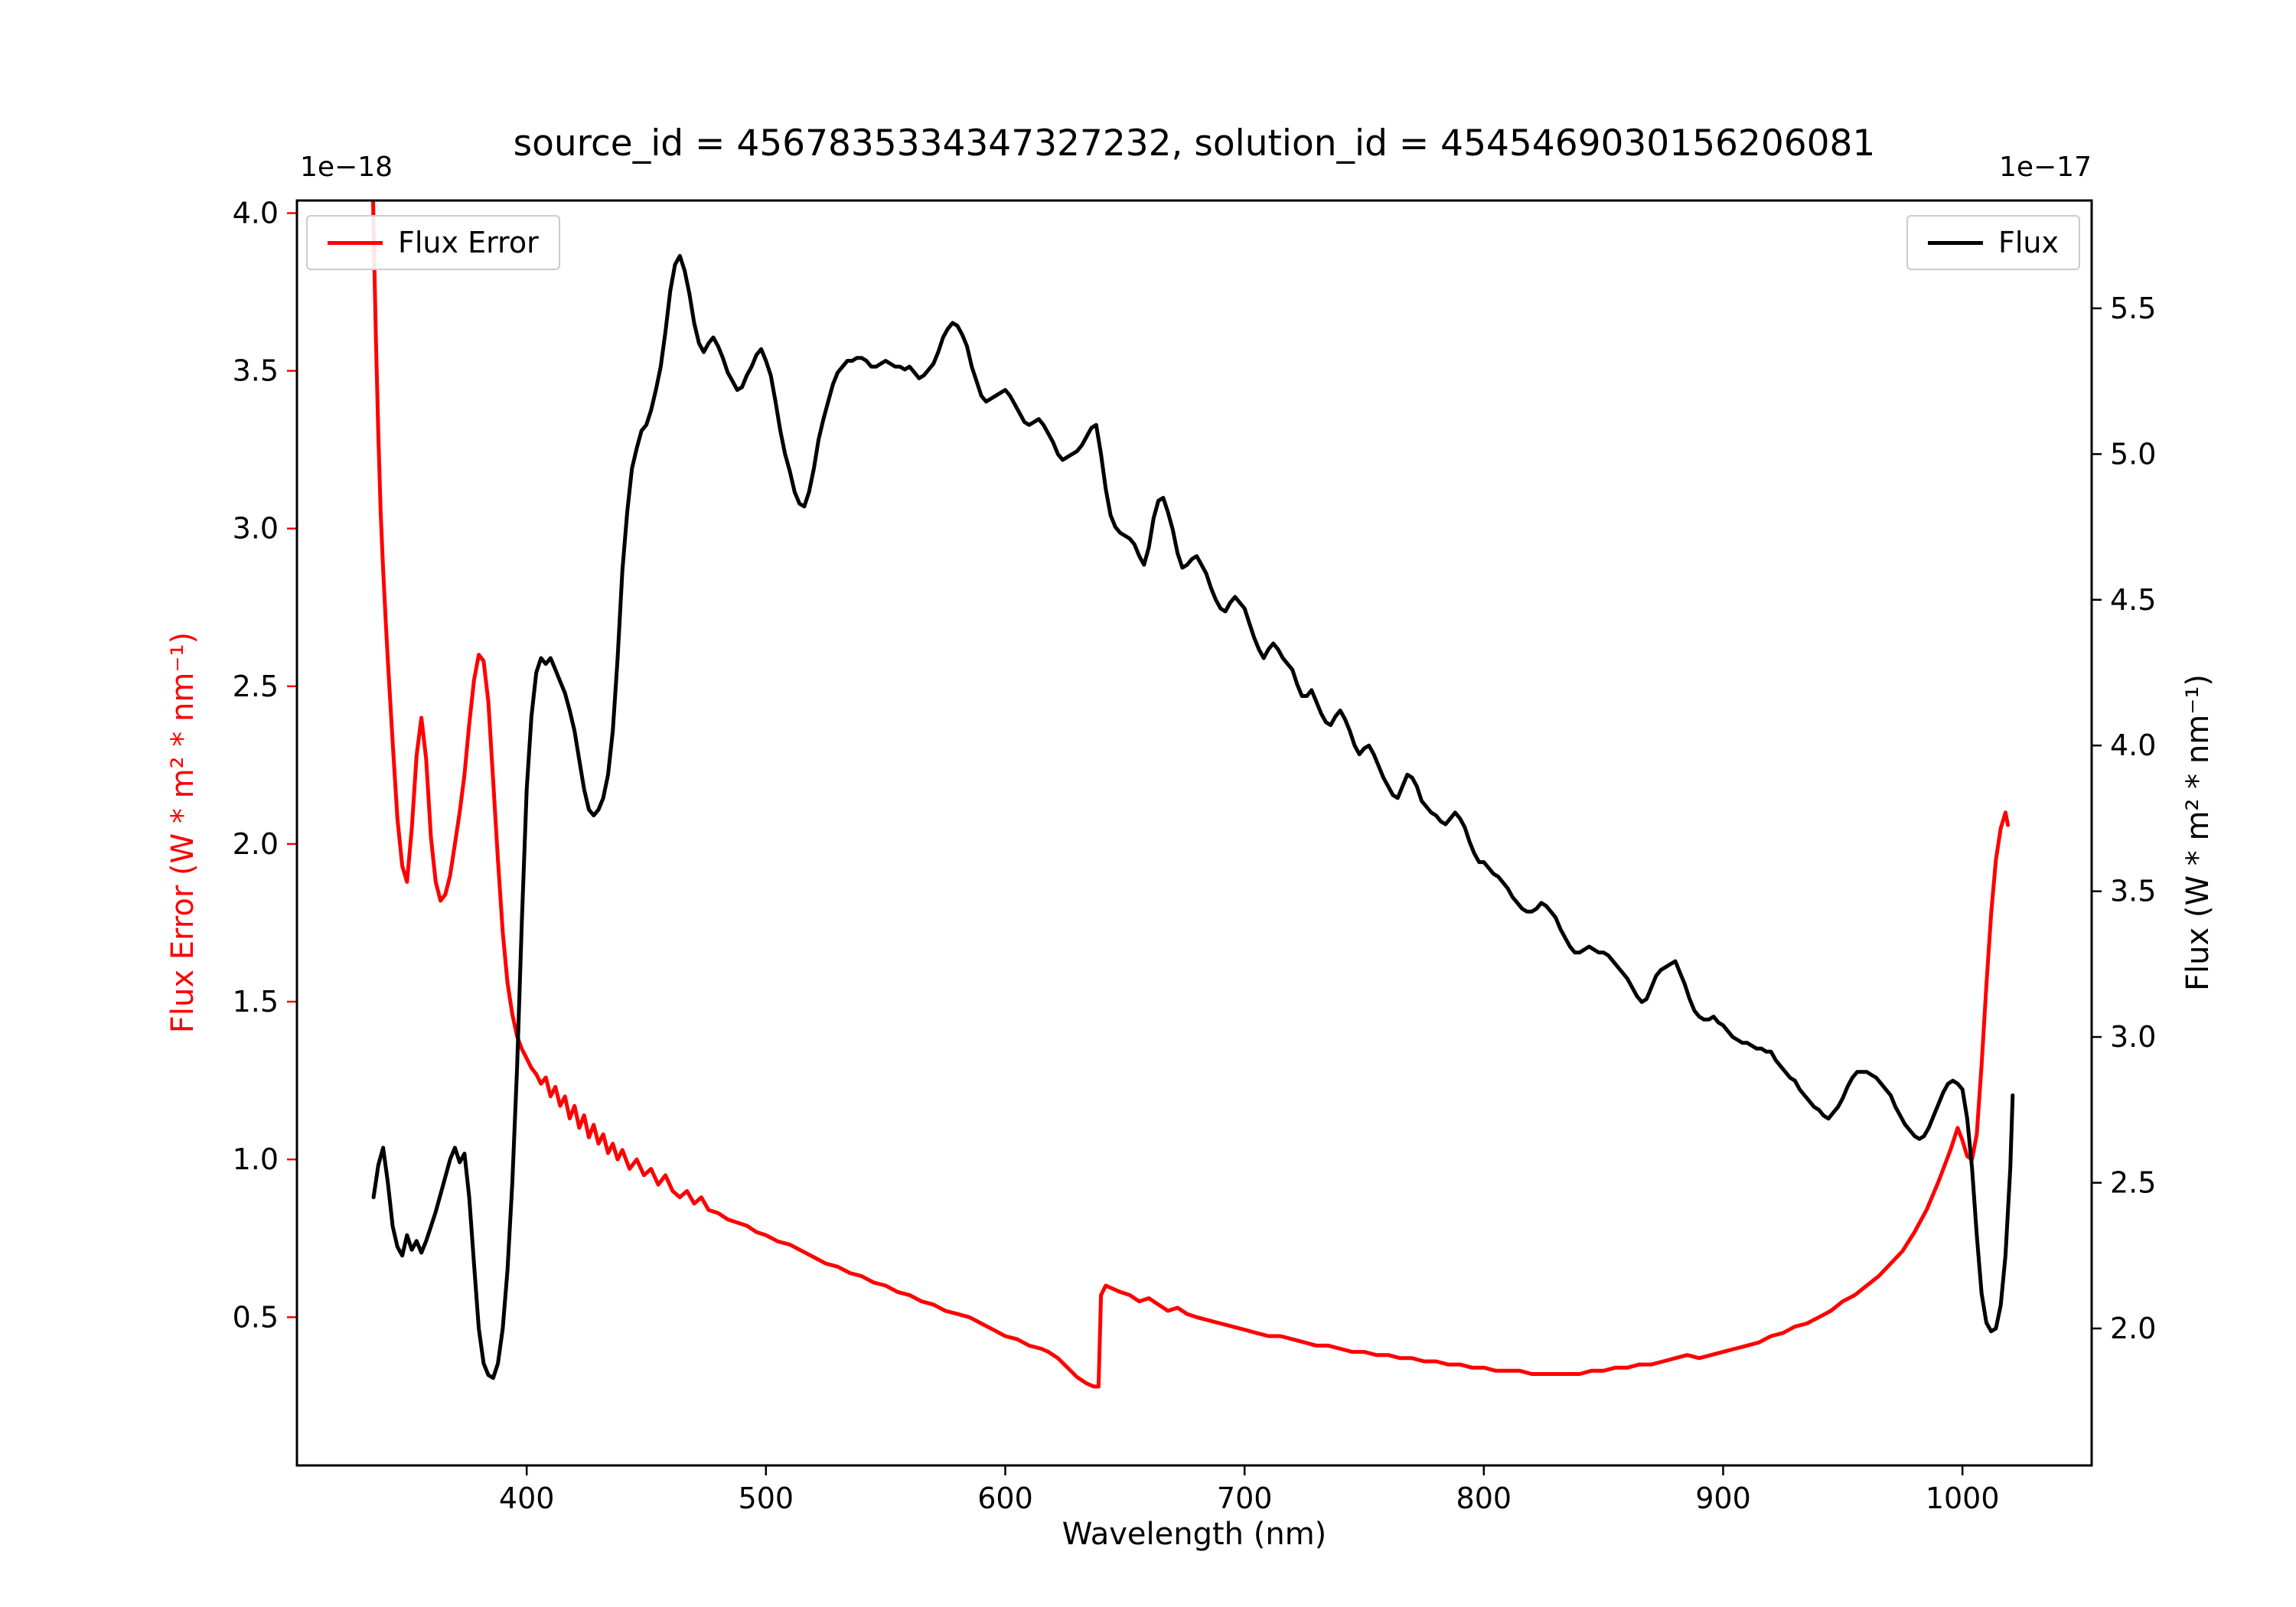 The width and height of the screenshot is (2296, 1607). I want to click on left-y-tick-label: 4.0, so click(256, 214).